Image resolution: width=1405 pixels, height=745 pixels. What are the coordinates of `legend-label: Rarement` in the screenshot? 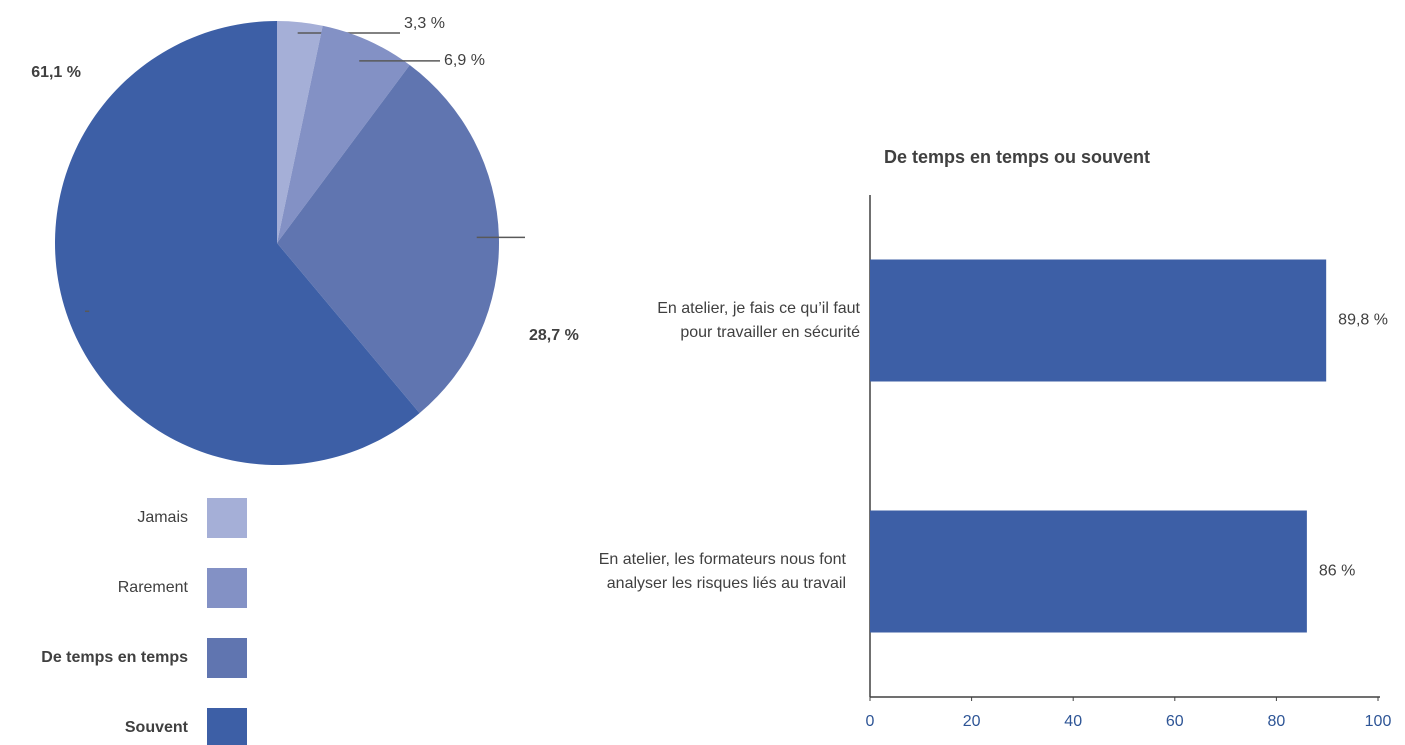 It's located at (153, 587).